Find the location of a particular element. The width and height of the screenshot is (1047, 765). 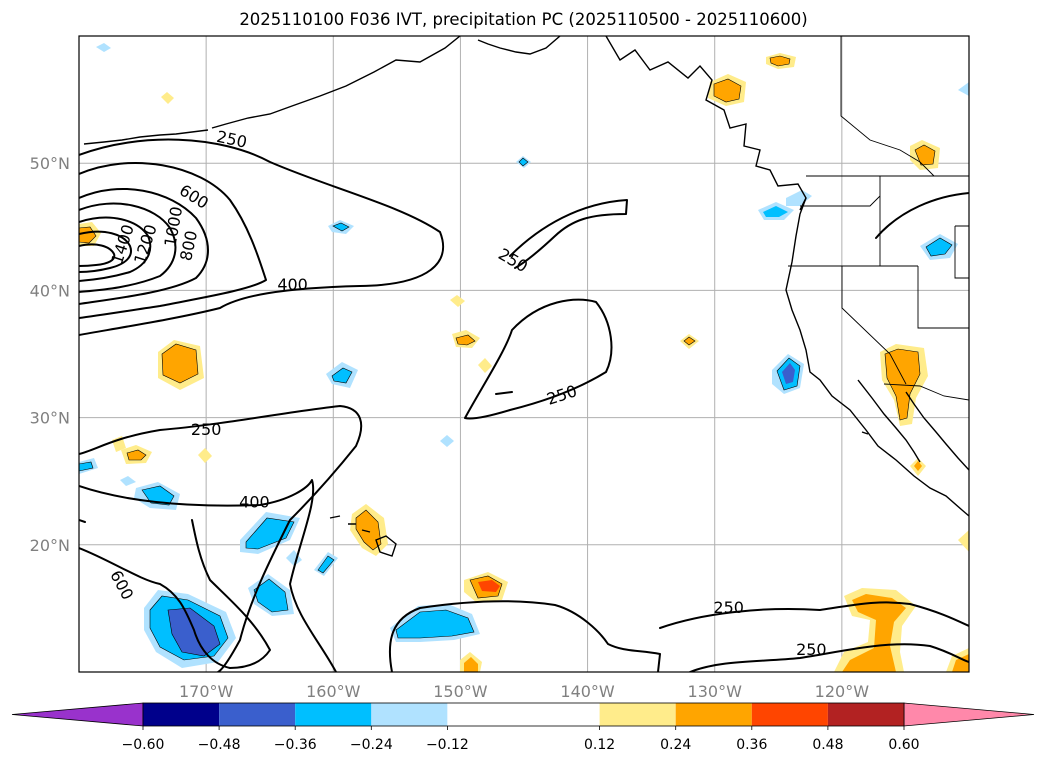

colorbar-tick-label: −0.36 is located at coordinates (295, 745).